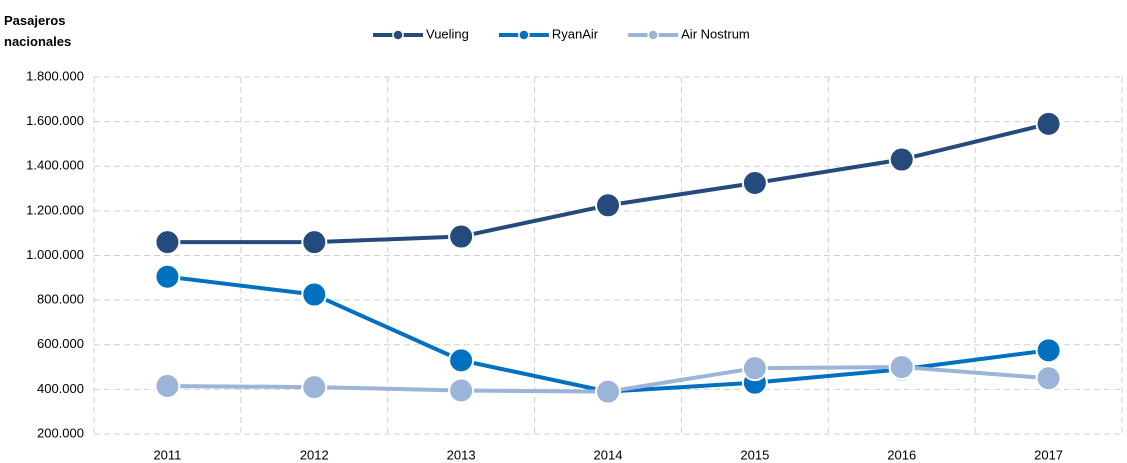 This screenshot has width=1127, height=463. Describe the element at coordinates (167, 454) in the screenshot. I see `x-tick-label: 2011` at that location.